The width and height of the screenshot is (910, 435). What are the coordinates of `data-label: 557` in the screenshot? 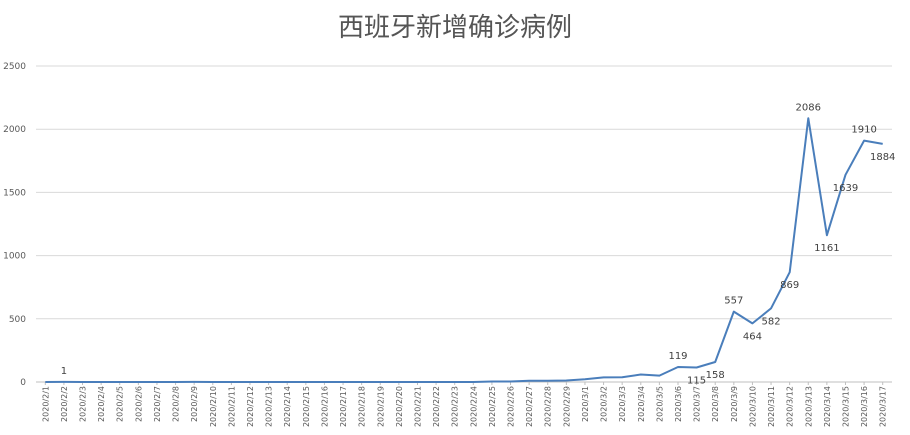 It's located at (733, 301).